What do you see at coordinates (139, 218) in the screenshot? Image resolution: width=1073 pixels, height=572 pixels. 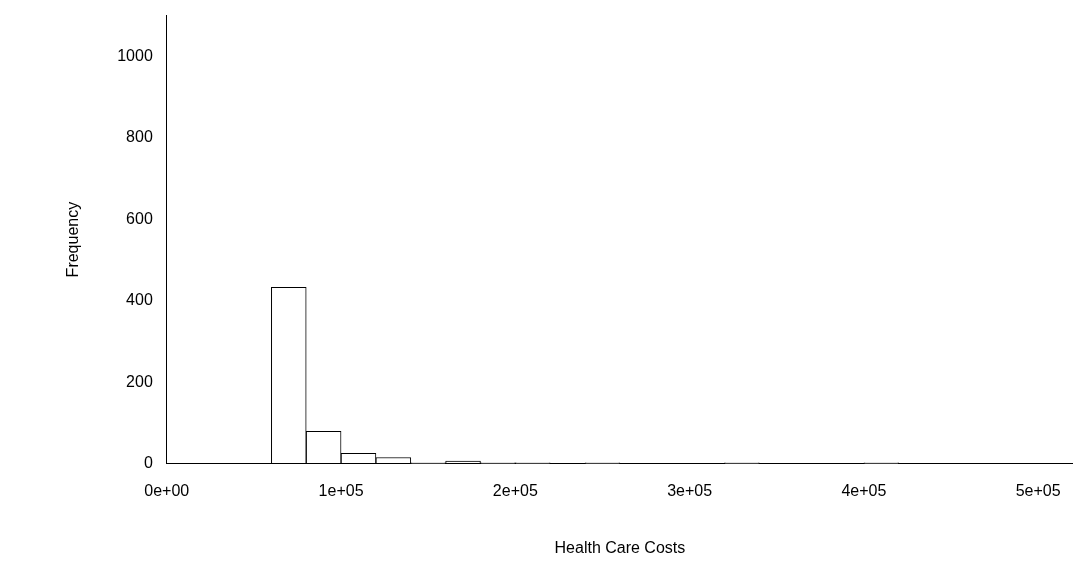 I see `y-tick-label: 600` at bounding box center [139, 218].